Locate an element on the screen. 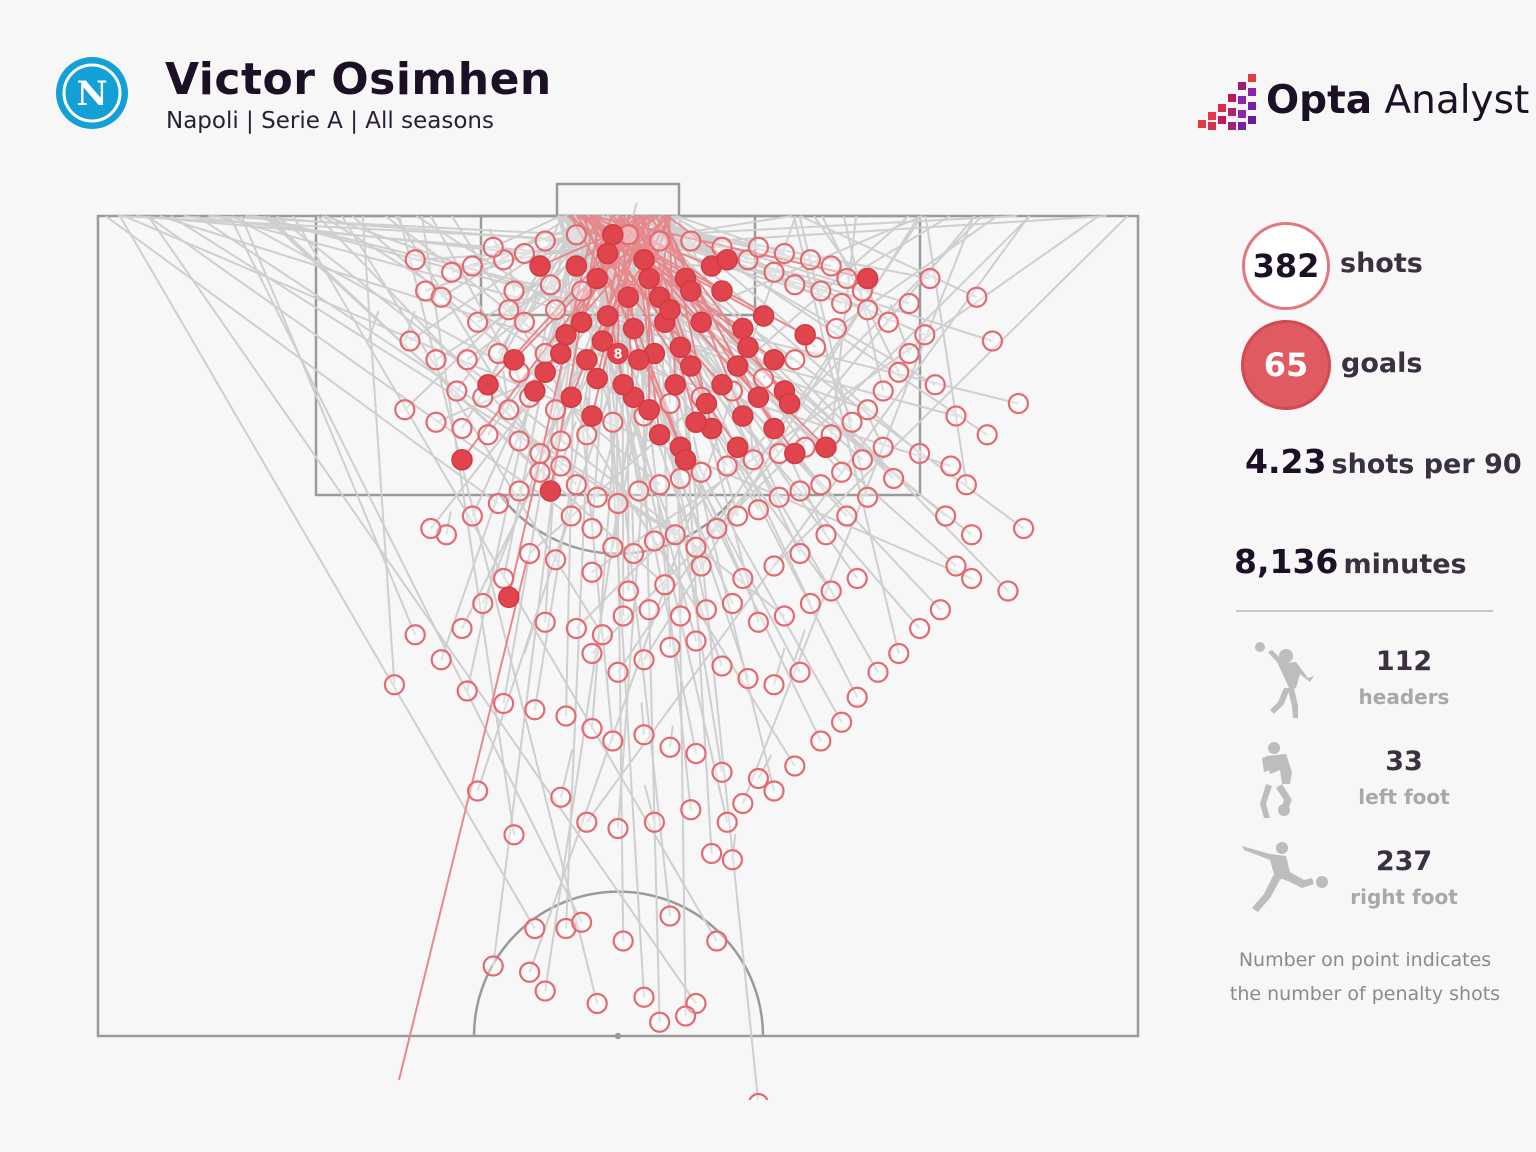  shots-per-90-label: shots per 90 is located at coordinates (1426, 464).